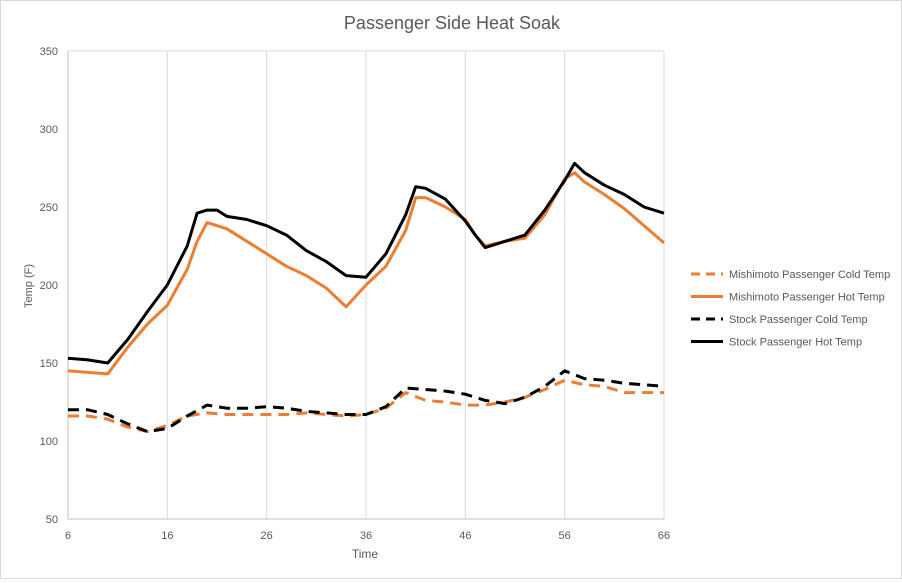 This screenshot has width=902, height=583. What do you see at coordinates (366, 536) in the screenshot?
I see `x-tick-label: 36` at bounding box center [366, 536].